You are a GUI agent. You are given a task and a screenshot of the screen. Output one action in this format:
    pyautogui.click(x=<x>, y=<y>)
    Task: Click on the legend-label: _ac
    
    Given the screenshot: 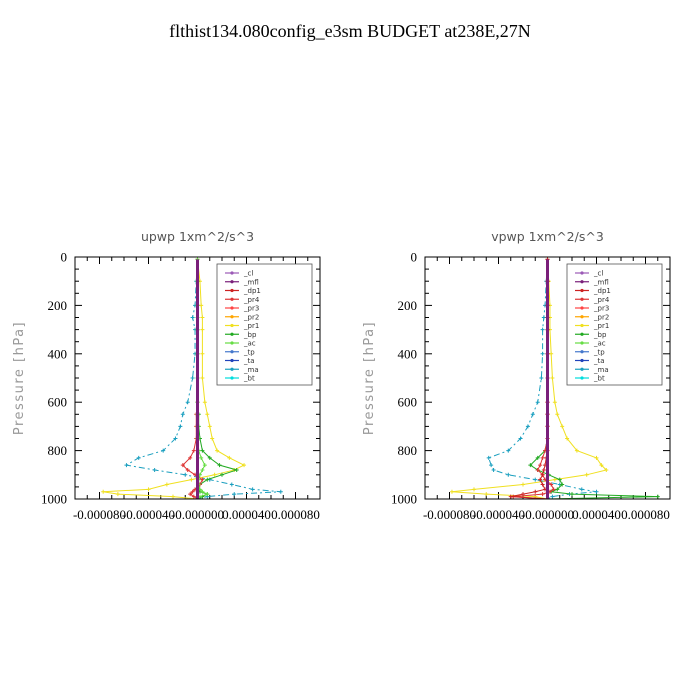 What is the action you would take?
    pyautogui.click(x=249, y=344)
    